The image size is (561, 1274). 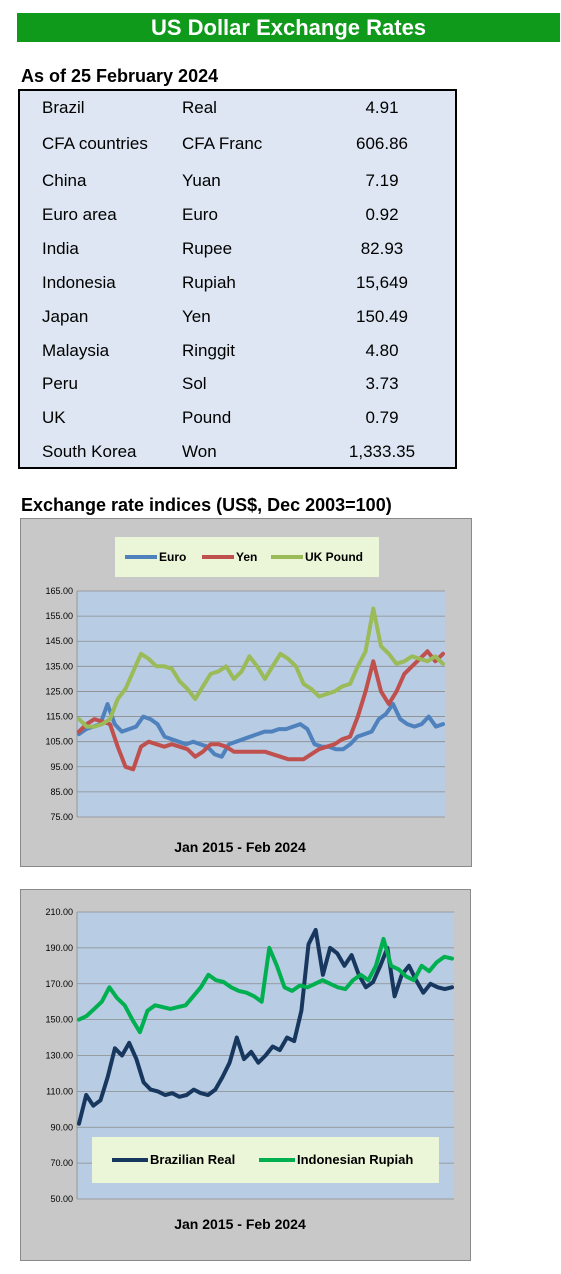 What do you see at coordinates (237, 285) in the screenshot?
I see `rate-row: Indonesia Rupiah 15,649` at bounding box center [237, 285].